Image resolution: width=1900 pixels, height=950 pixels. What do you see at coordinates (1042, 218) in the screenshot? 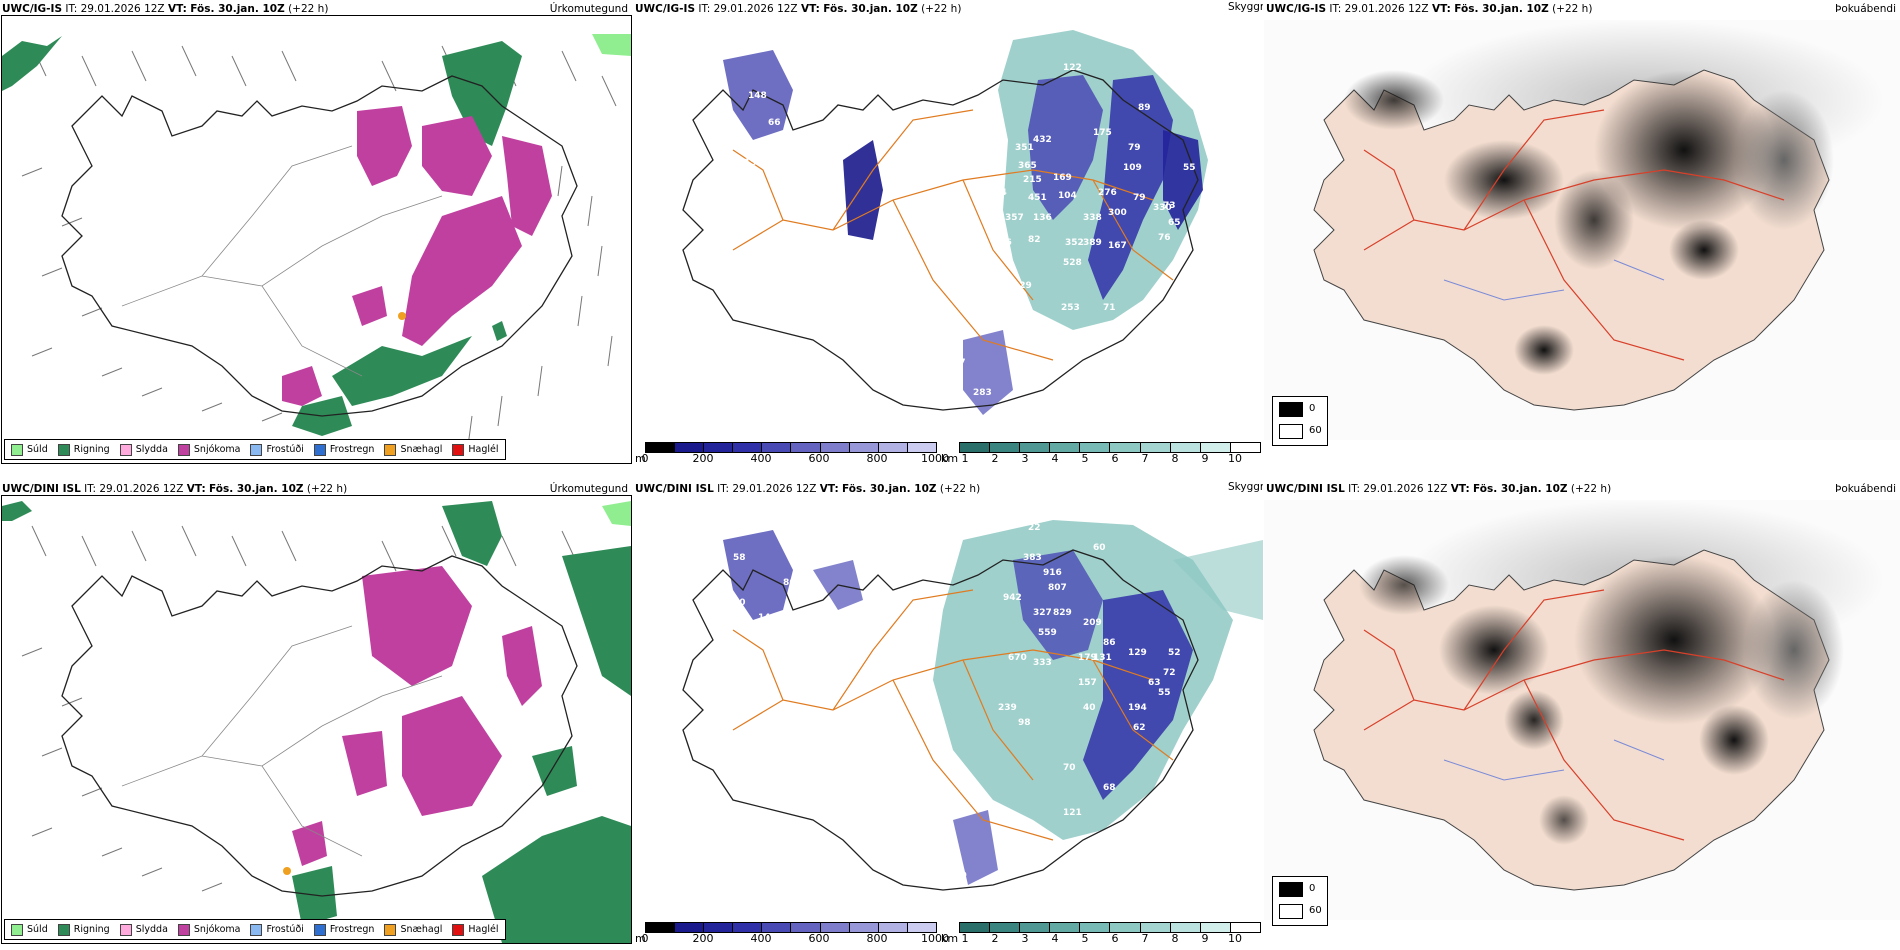
I see `svg-text: 136` at bounding box center [1042, 218].